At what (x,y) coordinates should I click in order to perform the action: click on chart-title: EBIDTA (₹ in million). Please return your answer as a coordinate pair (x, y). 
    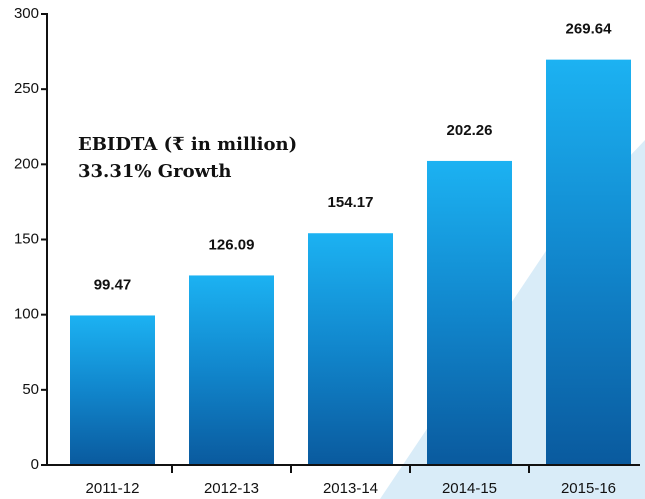
    Looking at the image, I should click on (187, 144).